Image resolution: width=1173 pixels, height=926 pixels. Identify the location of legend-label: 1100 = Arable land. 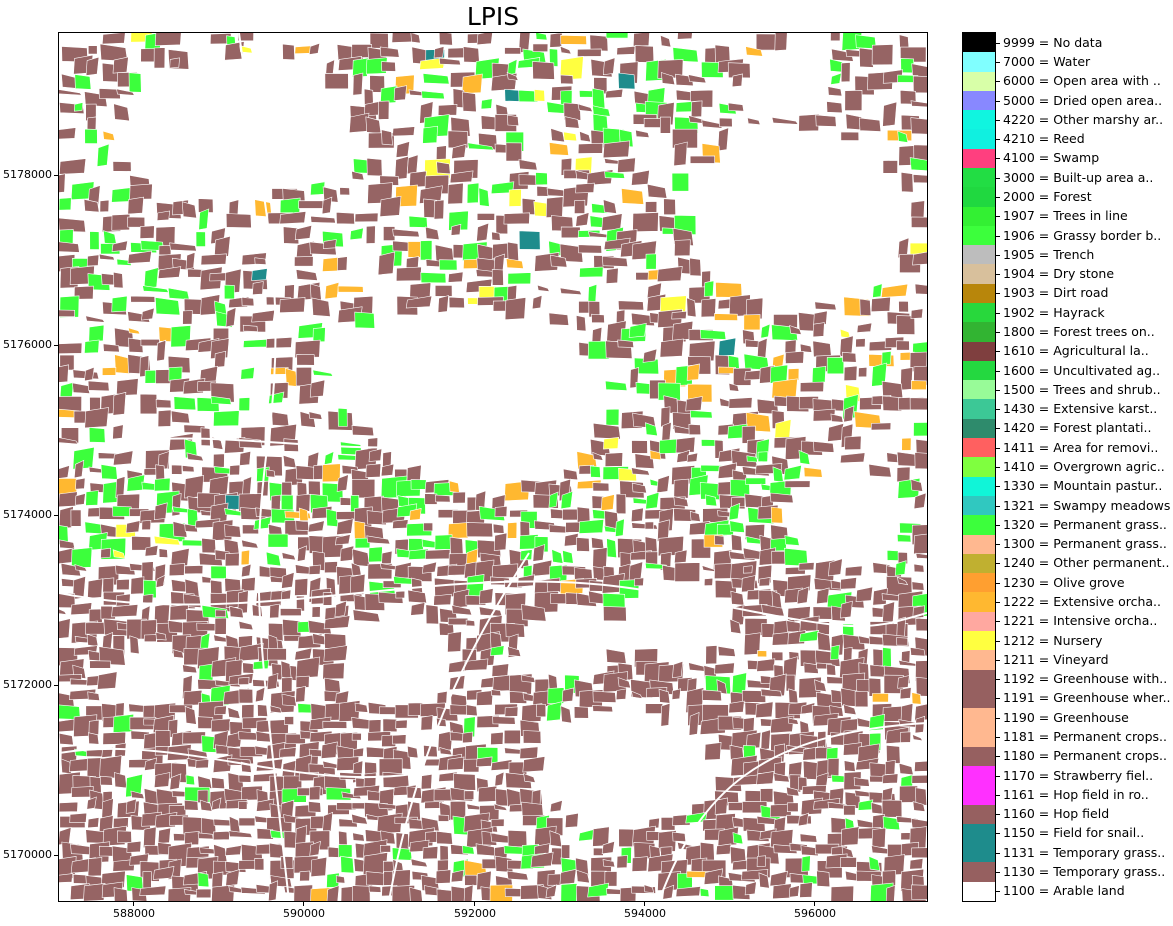
(1064, 890).